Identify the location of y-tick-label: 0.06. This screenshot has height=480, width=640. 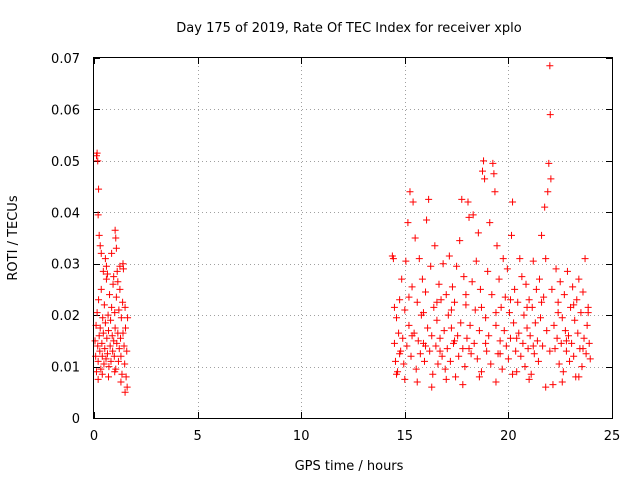
(65, 110).